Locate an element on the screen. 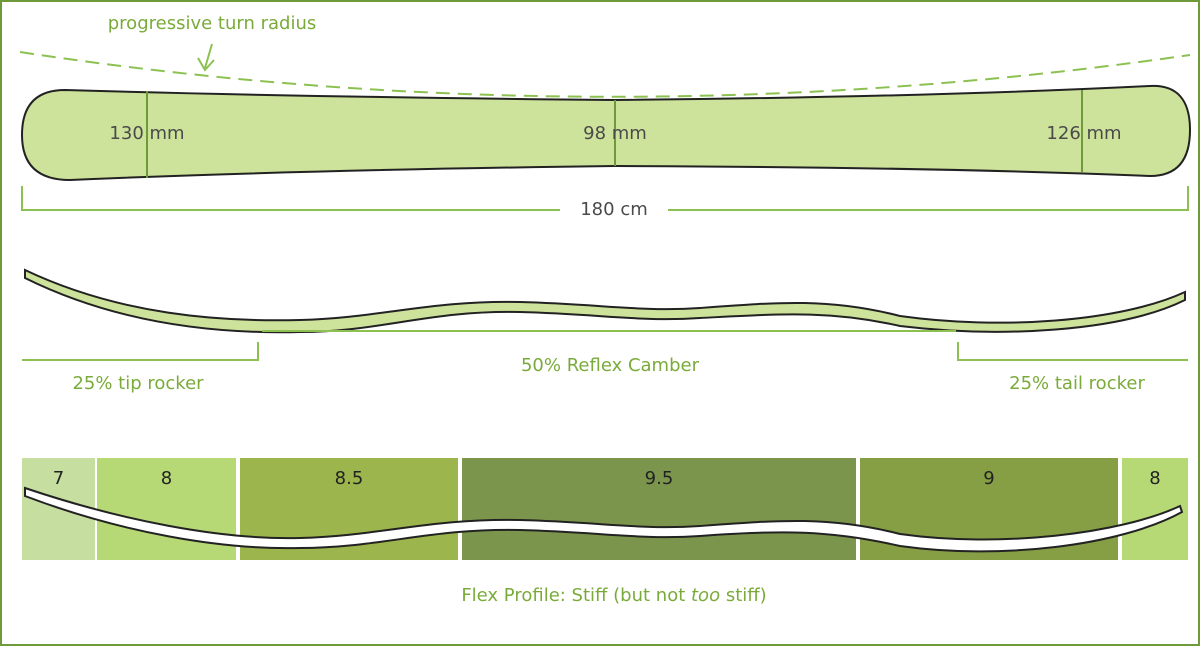 This screenshot has height=646, width=1200. ski-flex-profile is located at coordinates (604, 519).